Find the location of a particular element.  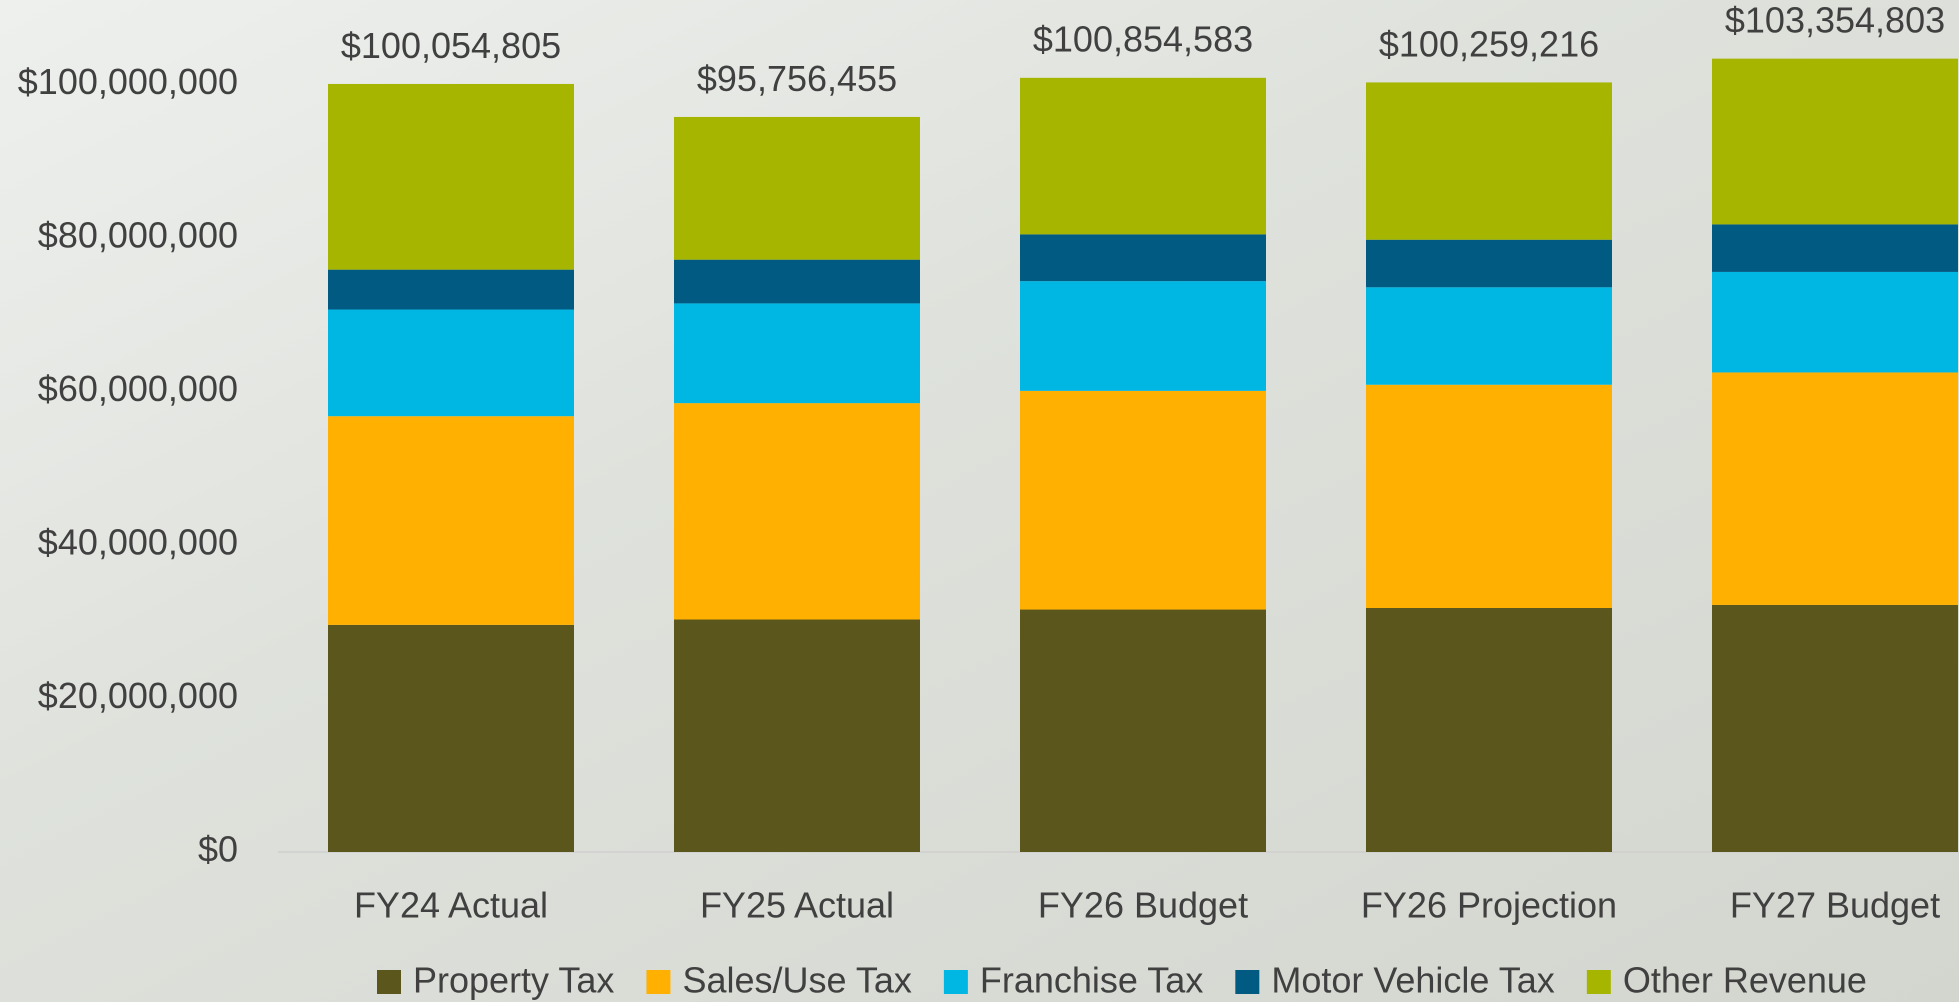

x-tick-label: FY26 Projection is located at coordinates (1489, 905).